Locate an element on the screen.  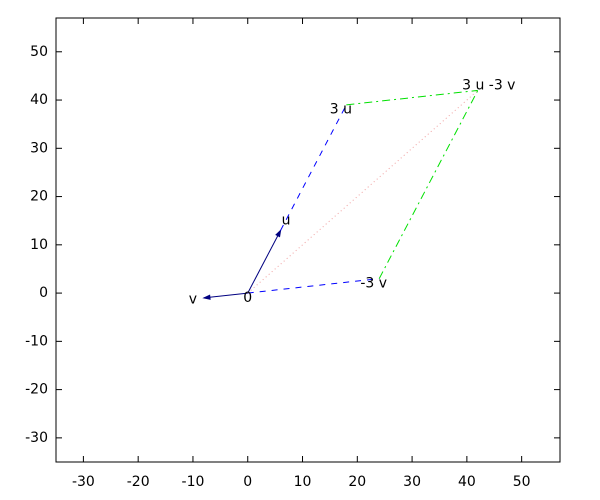
y-tick-label: 30 is located at coordinates (39, 148).